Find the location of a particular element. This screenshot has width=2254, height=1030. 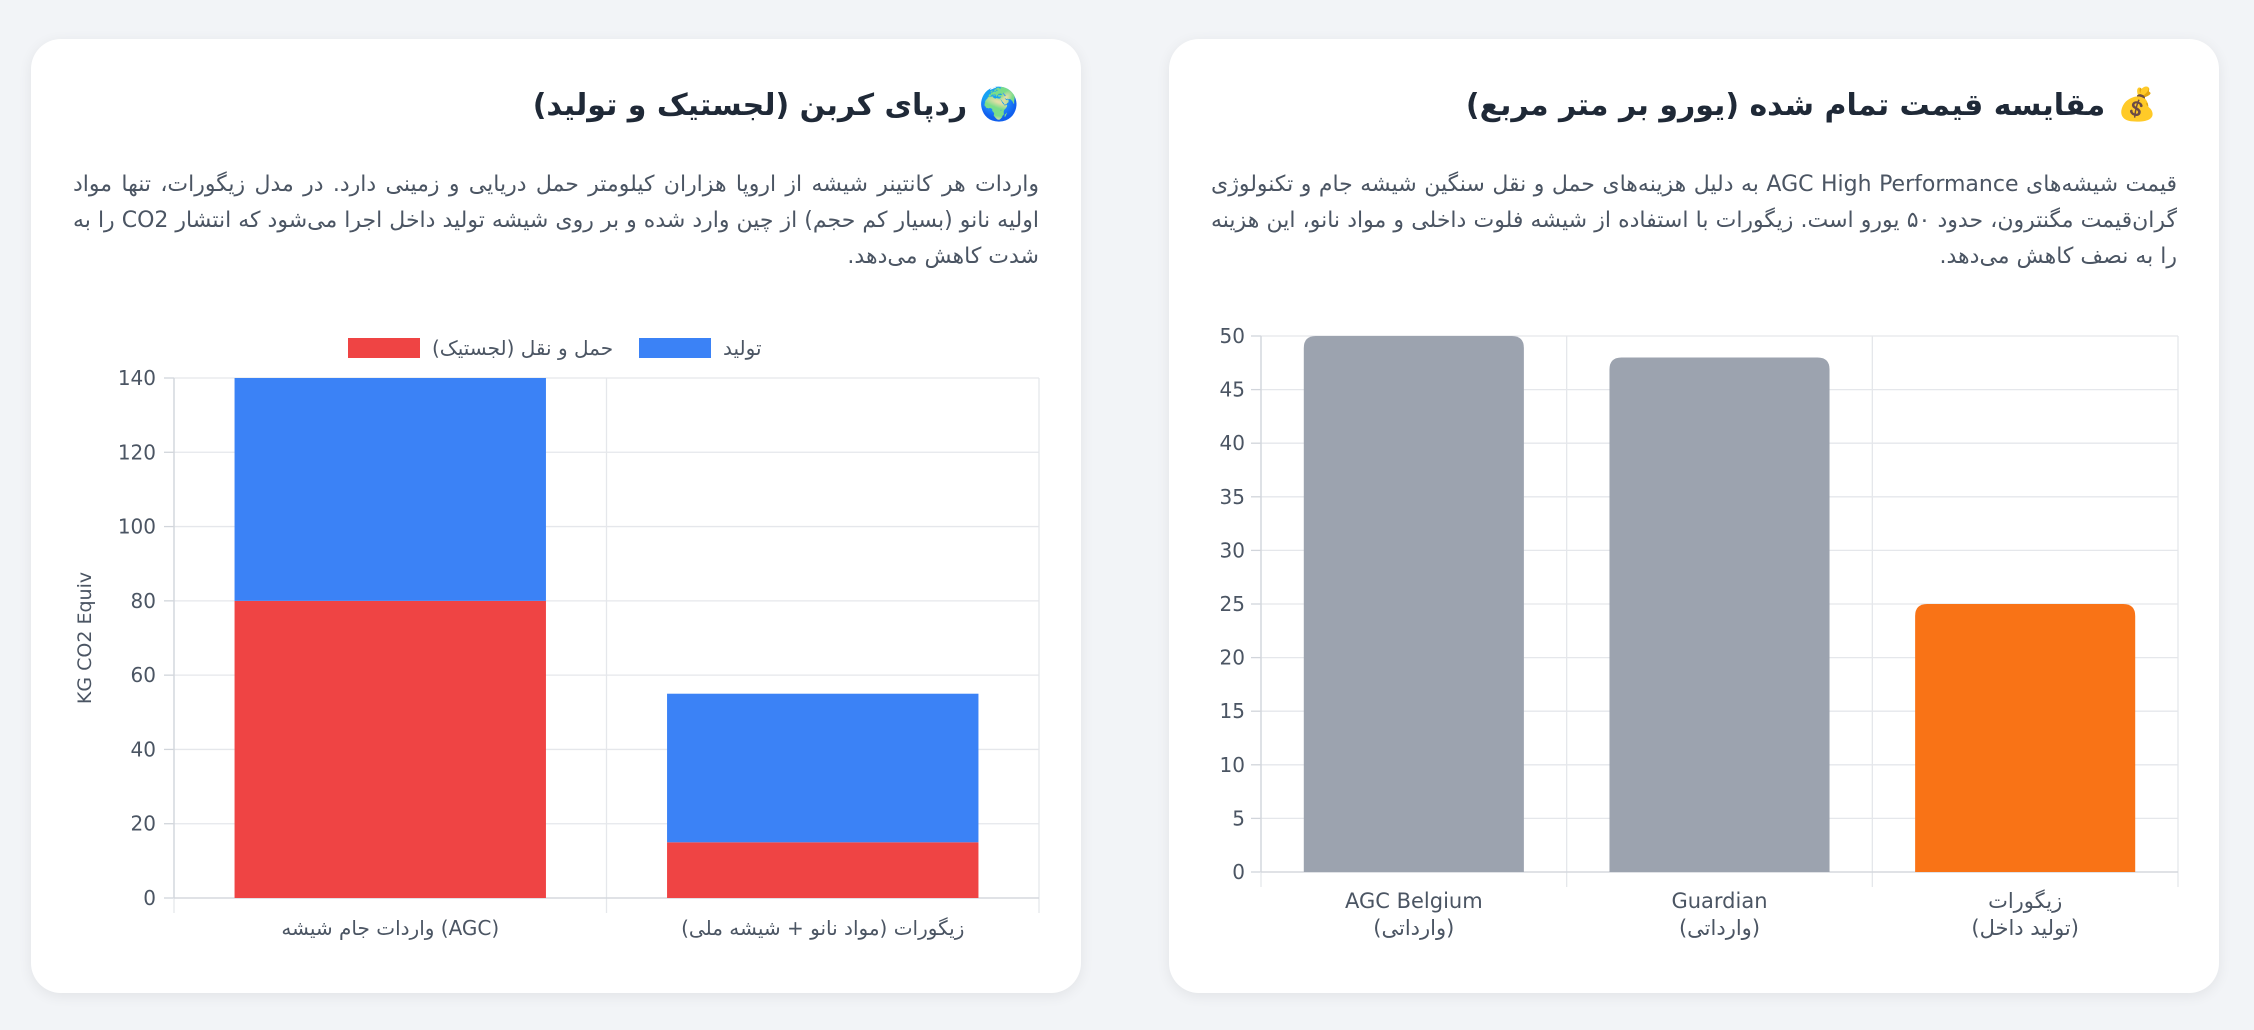

price-xtick-label: (تولید داخل) is located at coordinates (2025, 928).